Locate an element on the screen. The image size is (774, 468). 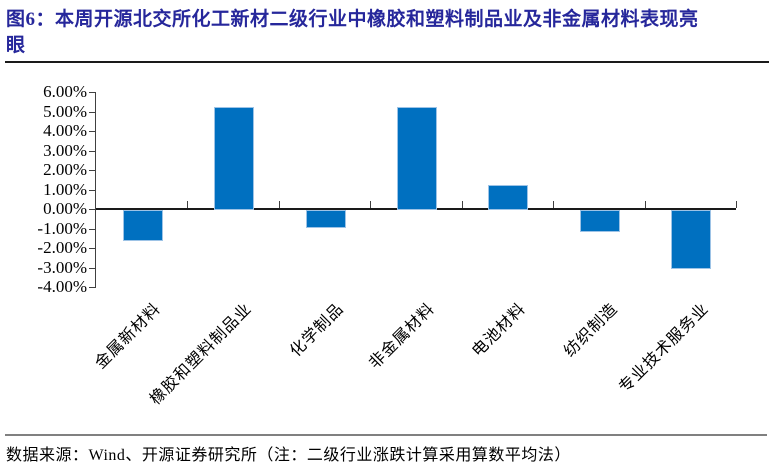
y-axis-tick-label: 4.00% is located at coordinates (65, 130).